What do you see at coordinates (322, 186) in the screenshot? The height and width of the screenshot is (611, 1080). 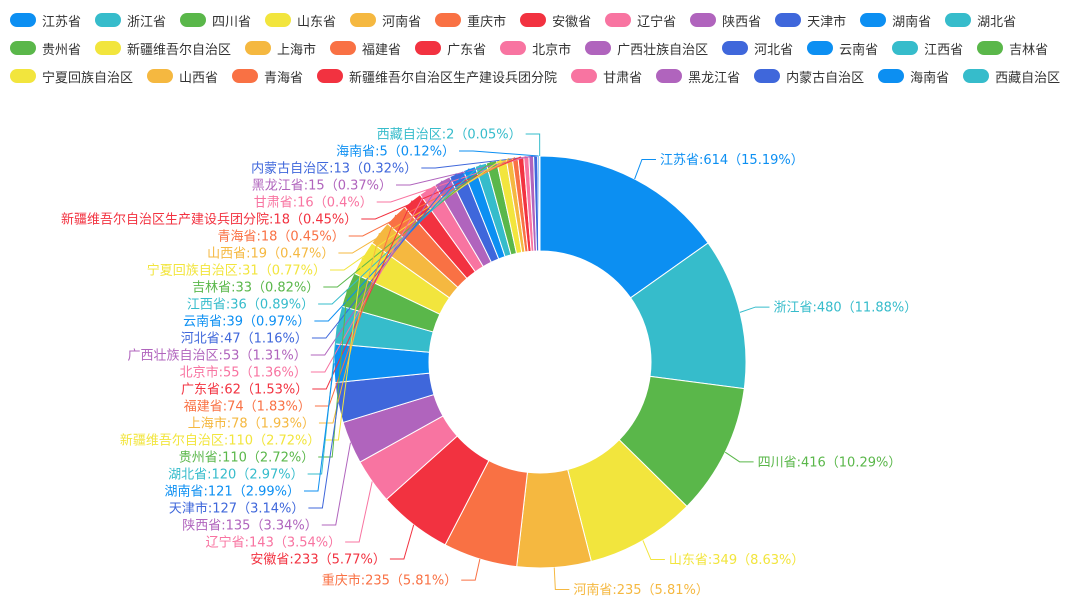 I see `slice-label: 黑龙江省:15（0.37%）` at bounding box center [322, 186].